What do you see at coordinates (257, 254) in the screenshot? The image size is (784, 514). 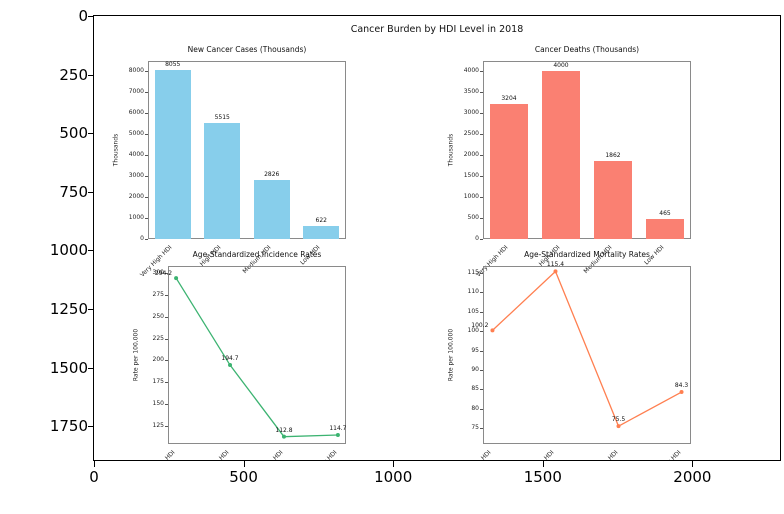 I see `incidence-rates-title: Age-Standardized Incidence Rates` at bounding box center [257, 254].